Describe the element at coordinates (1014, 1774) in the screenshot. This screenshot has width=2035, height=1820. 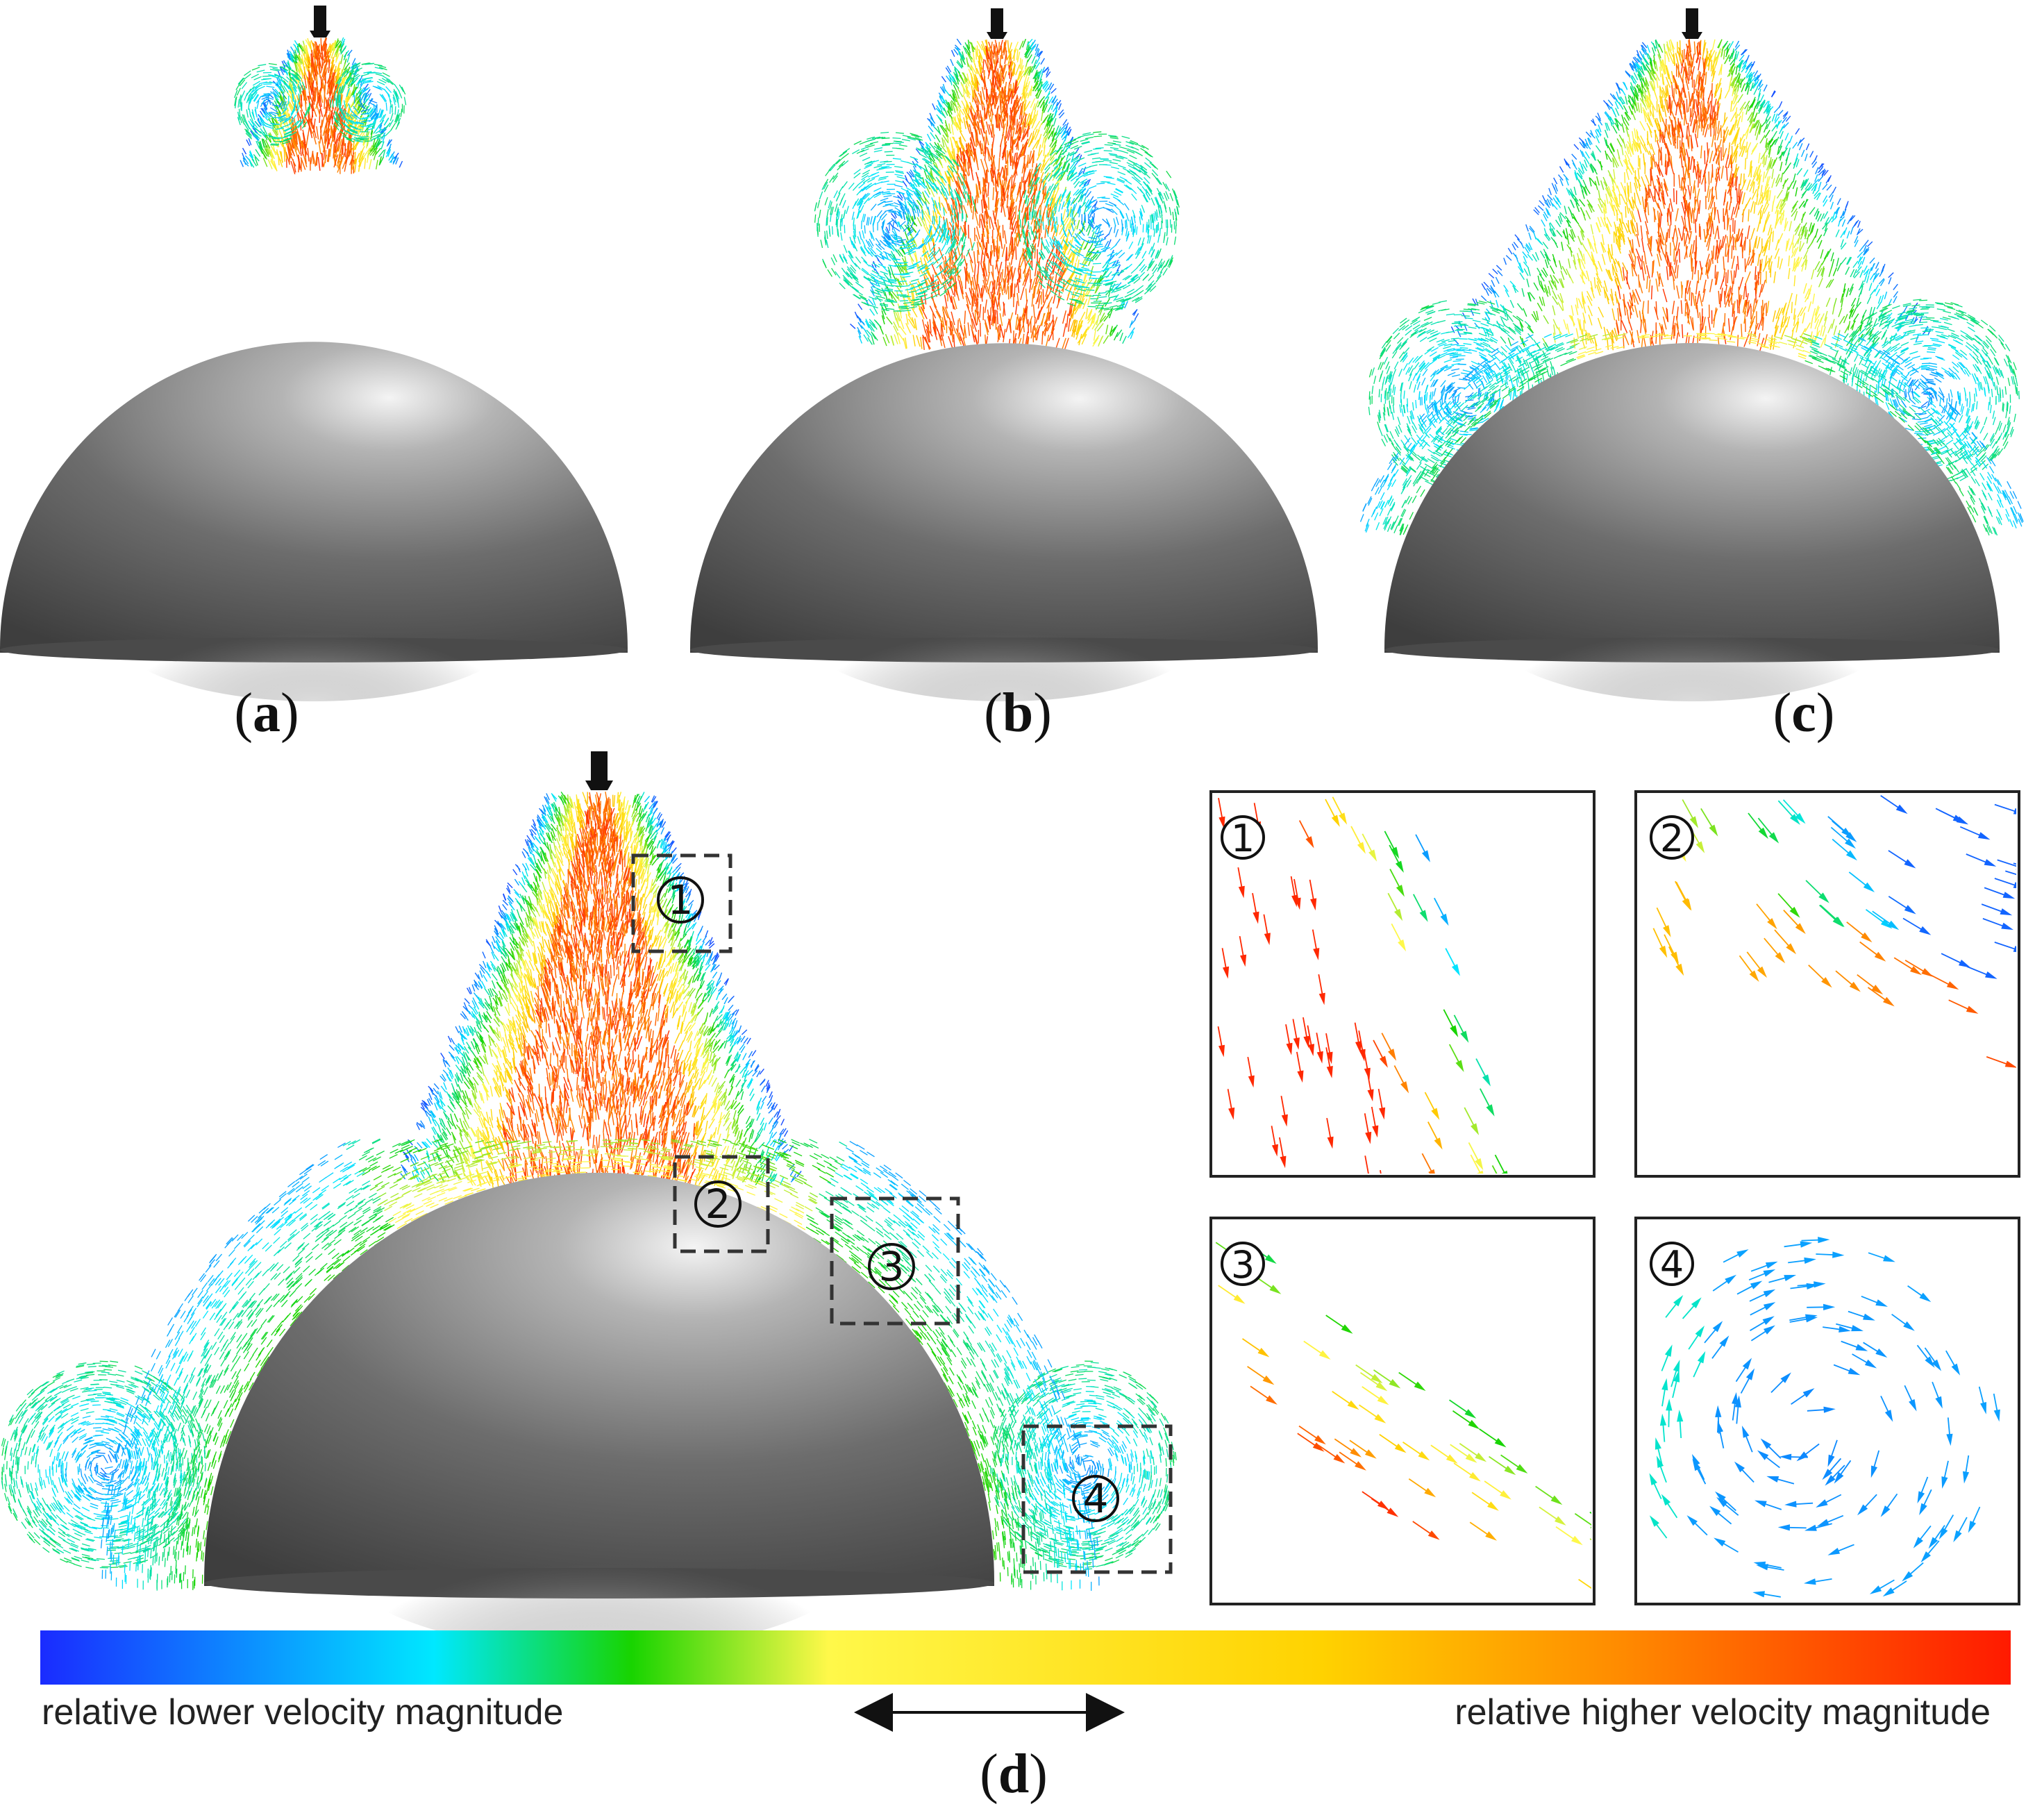
I see `panel-label-d: (d)` at that location.